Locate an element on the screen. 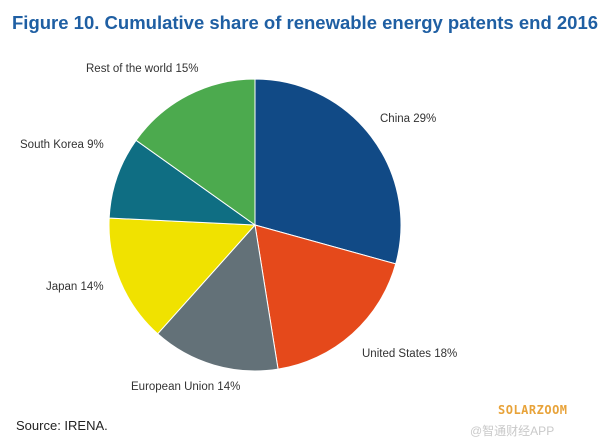 Image resolution: width=600 pixels, height=448 pixels. slice-label-rest-of-the-world: Rest of the world 15% is located at coordinates (142, 69).